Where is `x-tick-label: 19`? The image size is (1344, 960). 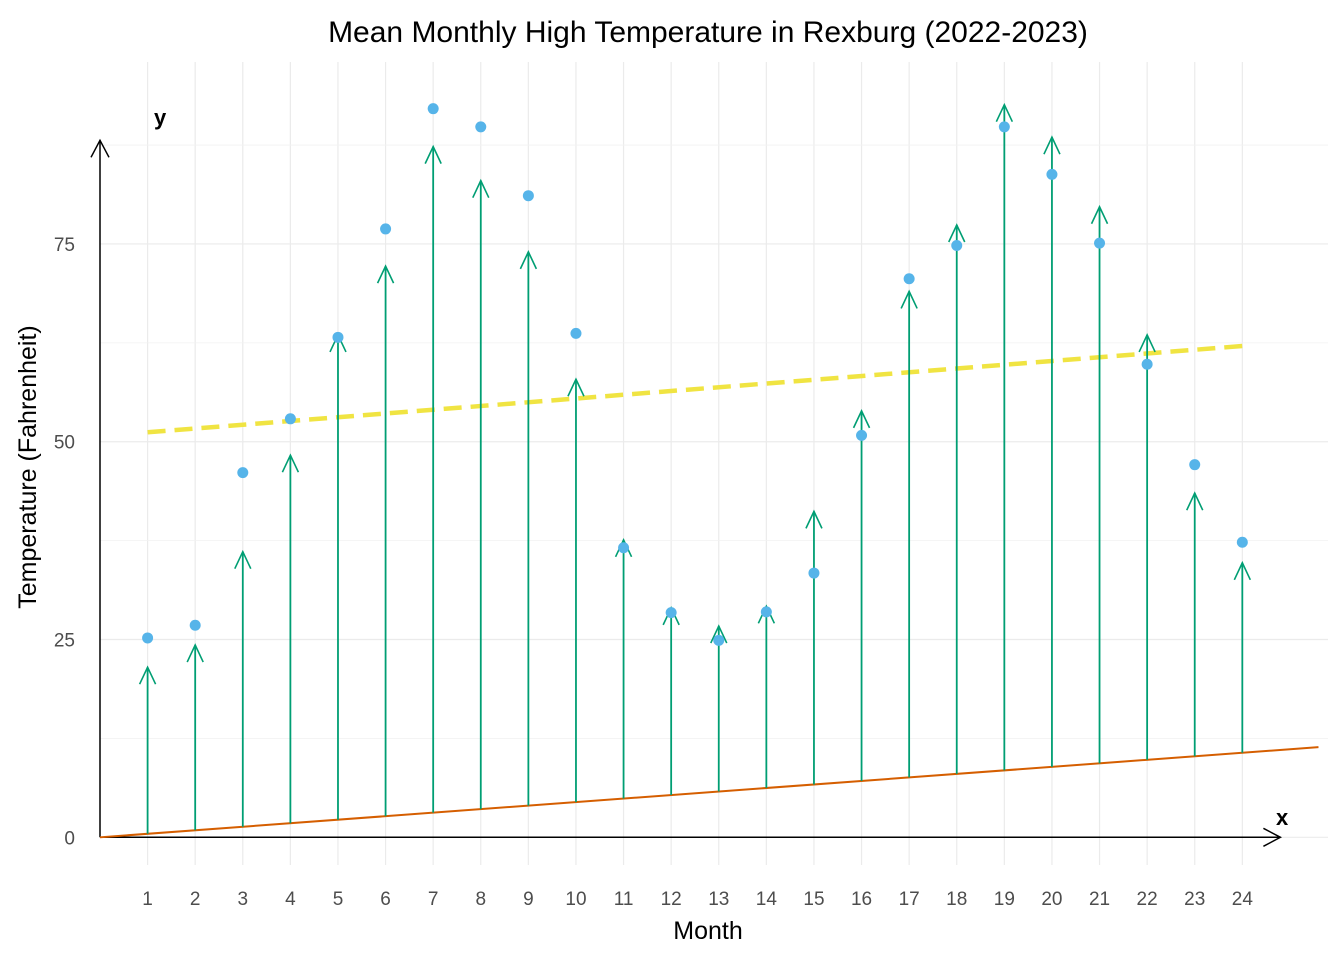
x-tick-label: 19 is located at coordinates (1004, 899).